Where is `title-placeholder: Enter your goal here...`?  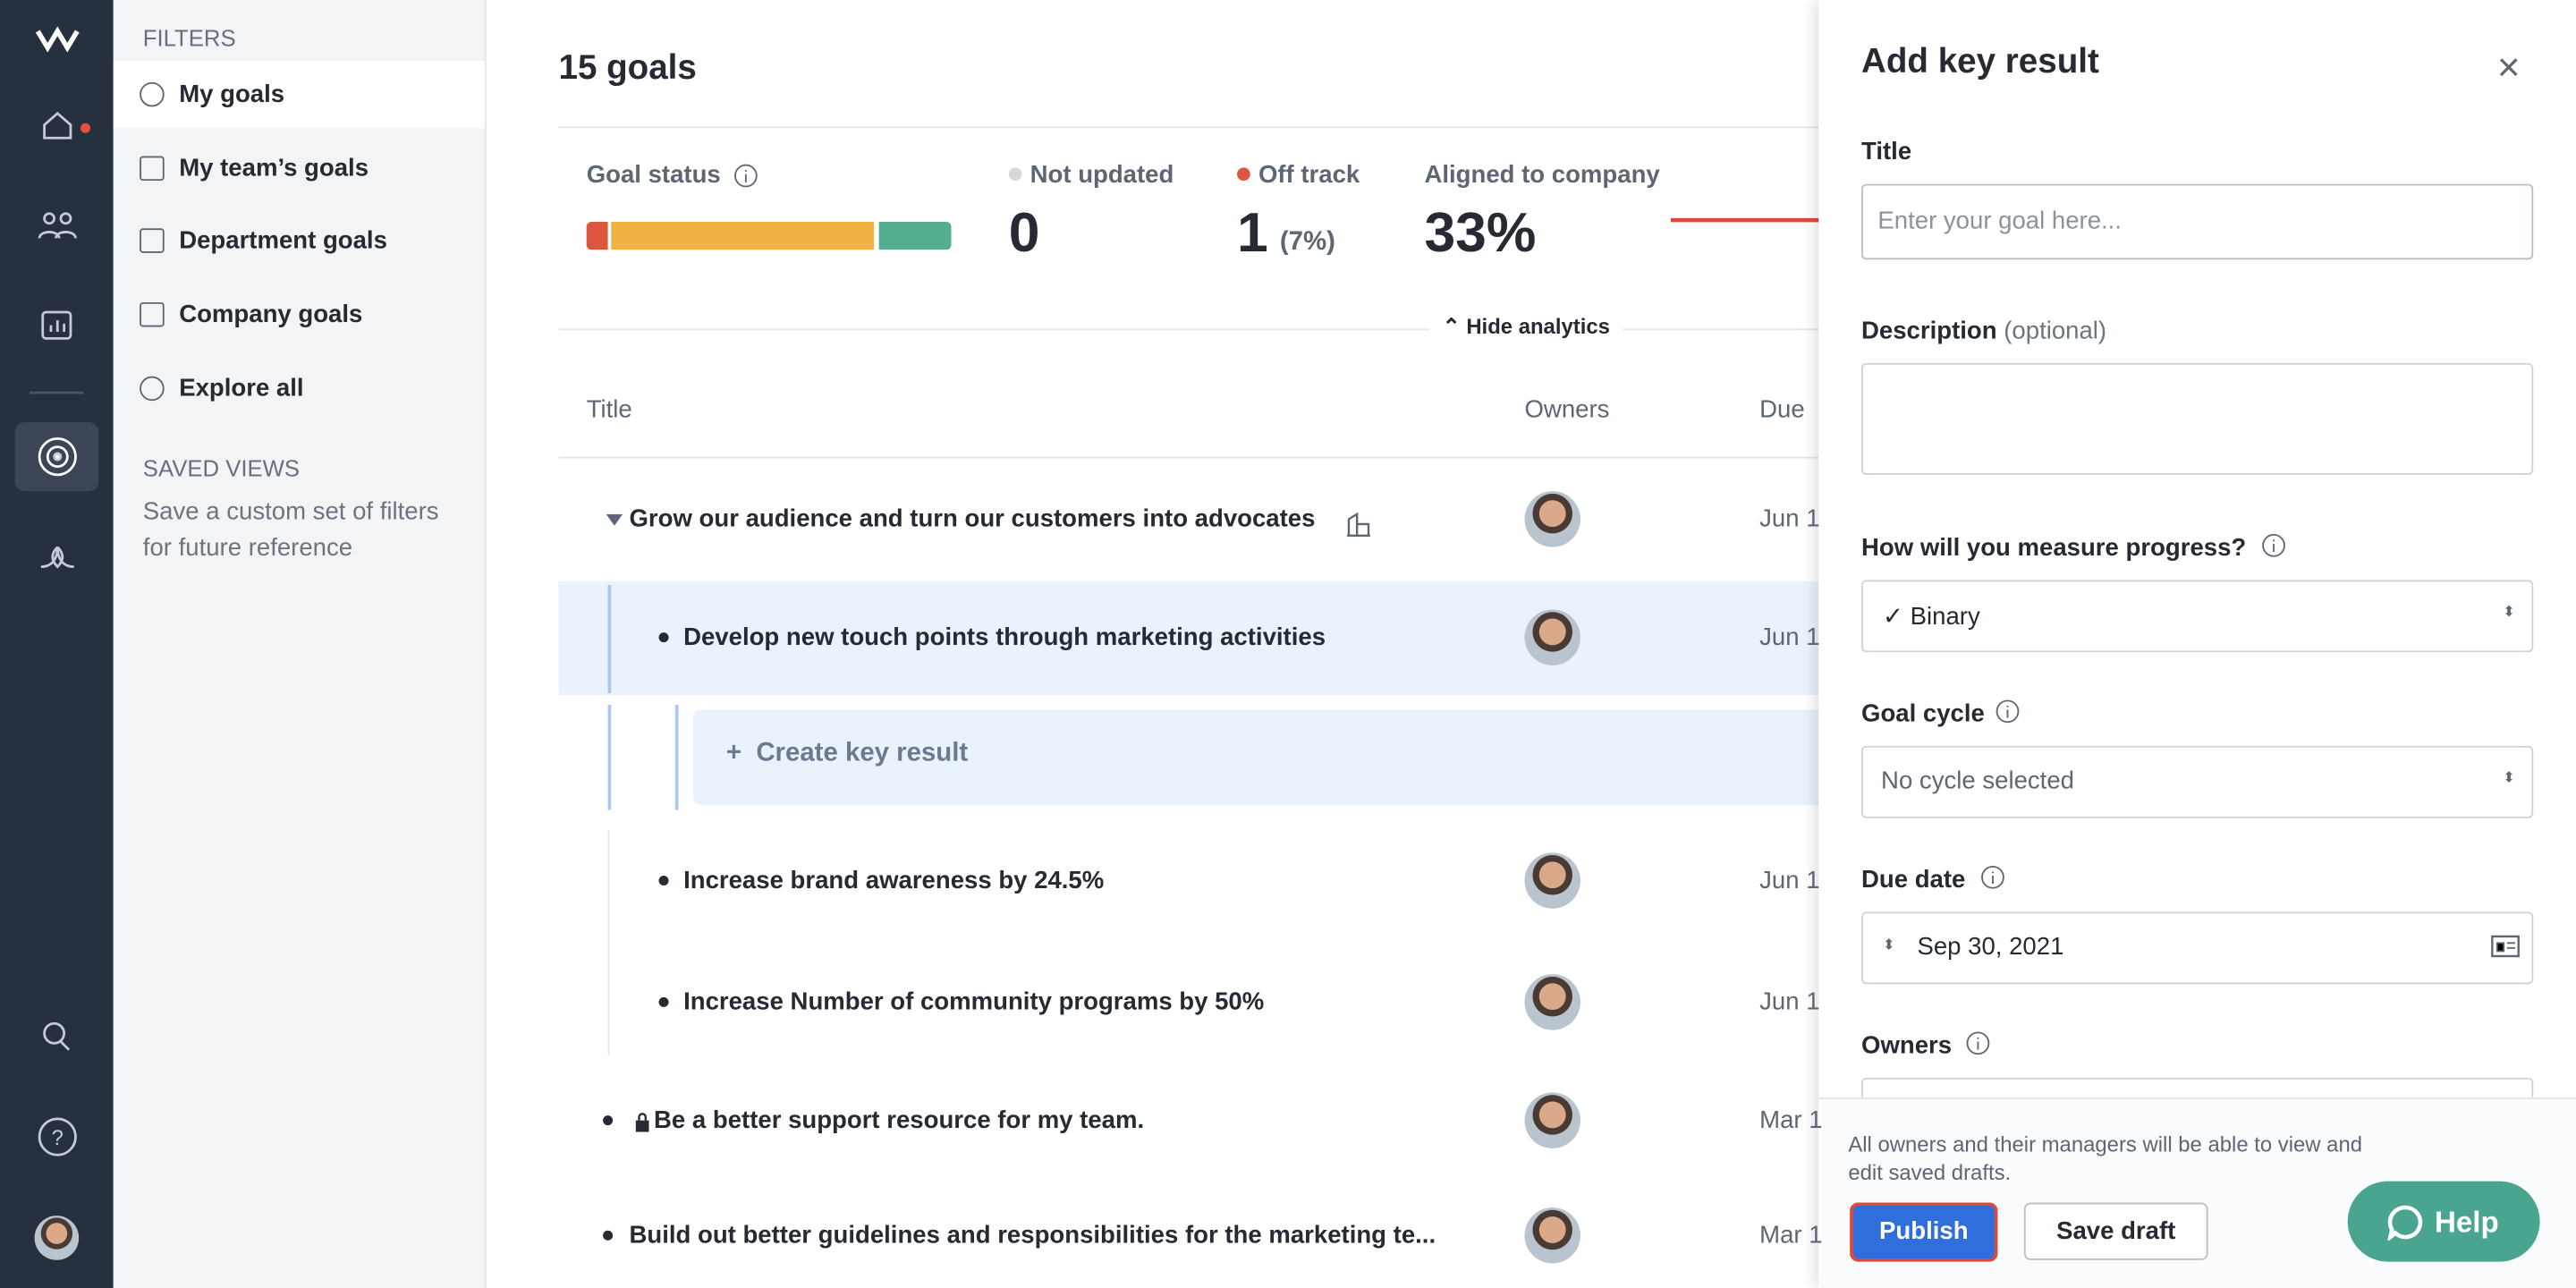 title-placeholder: Enter your goal here... is located at coordinates (1999, 221).